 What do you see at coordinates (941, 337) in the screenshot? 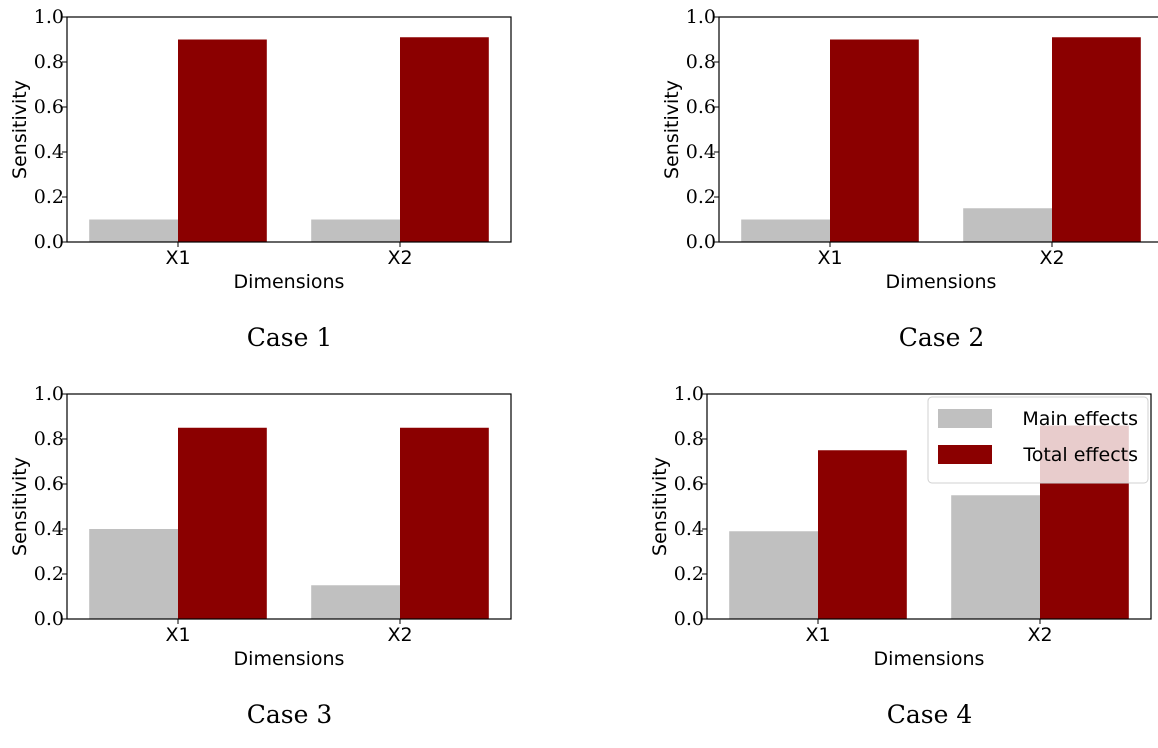
I see `panel-caption: Case 2` at bounding box center [941, 337].